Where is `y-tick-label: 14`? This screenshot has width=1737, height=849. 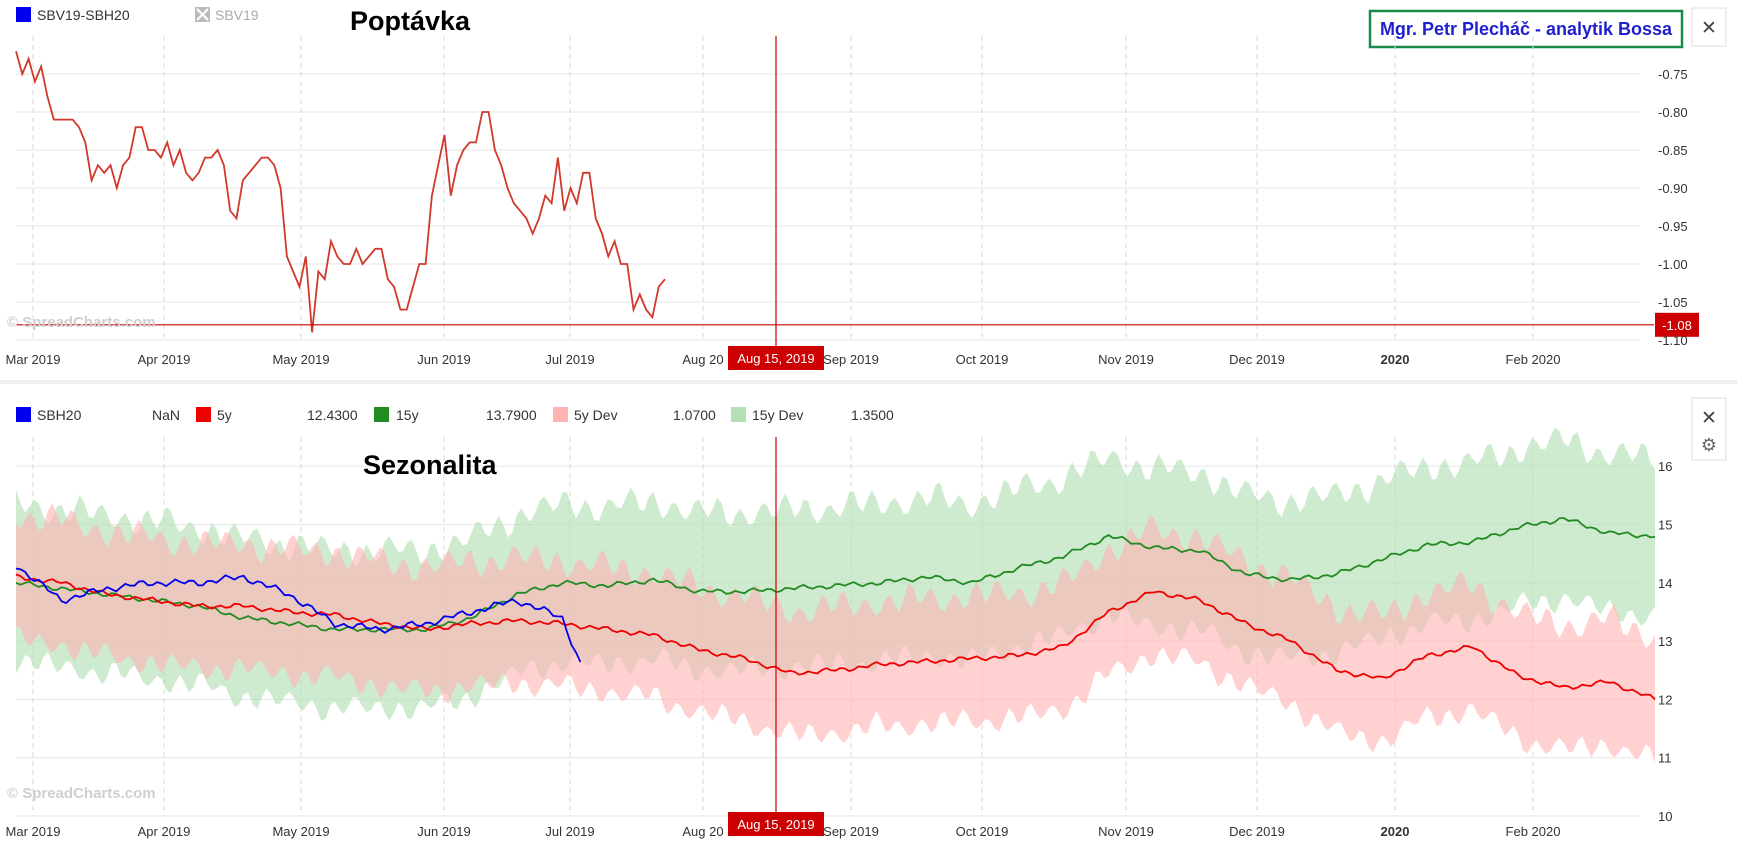 y-tick-label: 14 is located at coordinates (1665, 583).